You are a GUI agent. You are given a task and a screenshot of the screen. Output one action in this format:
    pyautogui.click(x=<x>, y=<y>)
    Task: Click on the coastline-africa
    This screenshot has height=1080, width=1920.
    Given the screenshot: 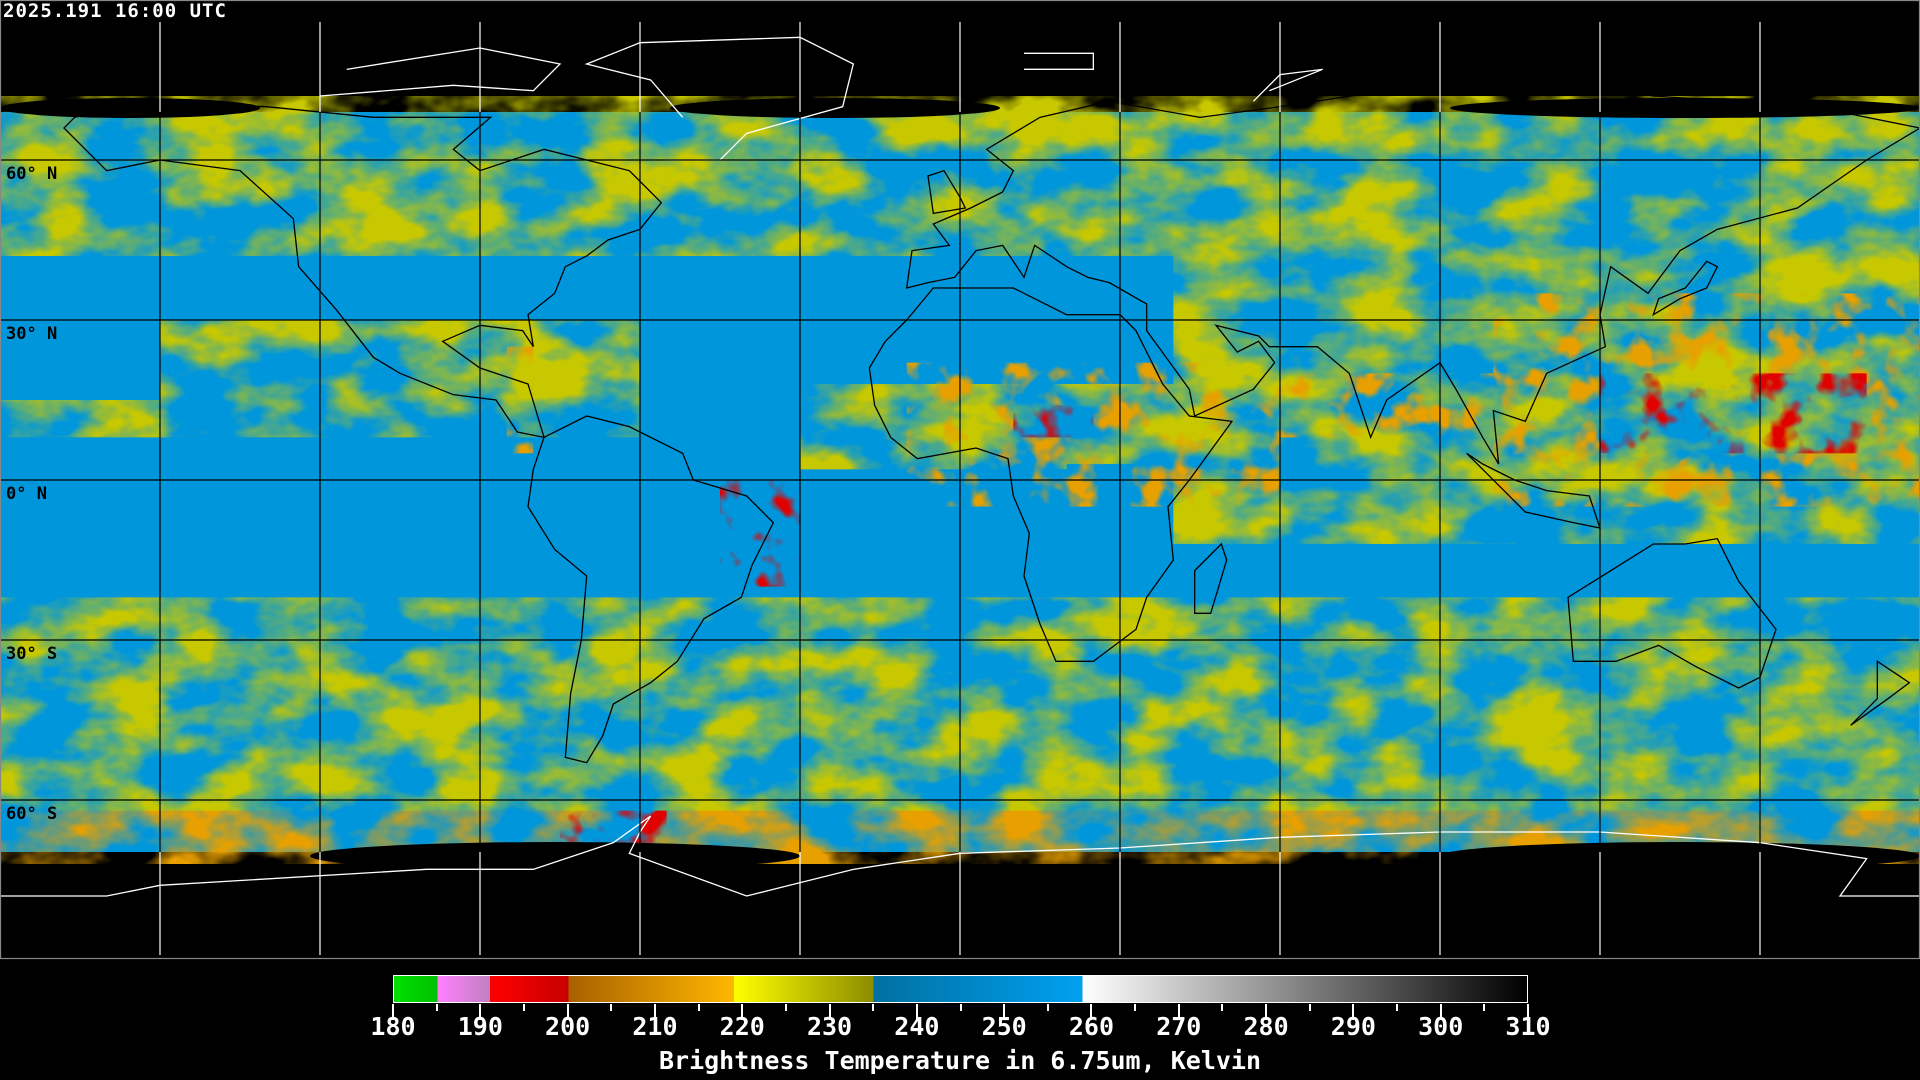 What is the action you would take?
    pyautogui.click(x=1051, y=474)
    